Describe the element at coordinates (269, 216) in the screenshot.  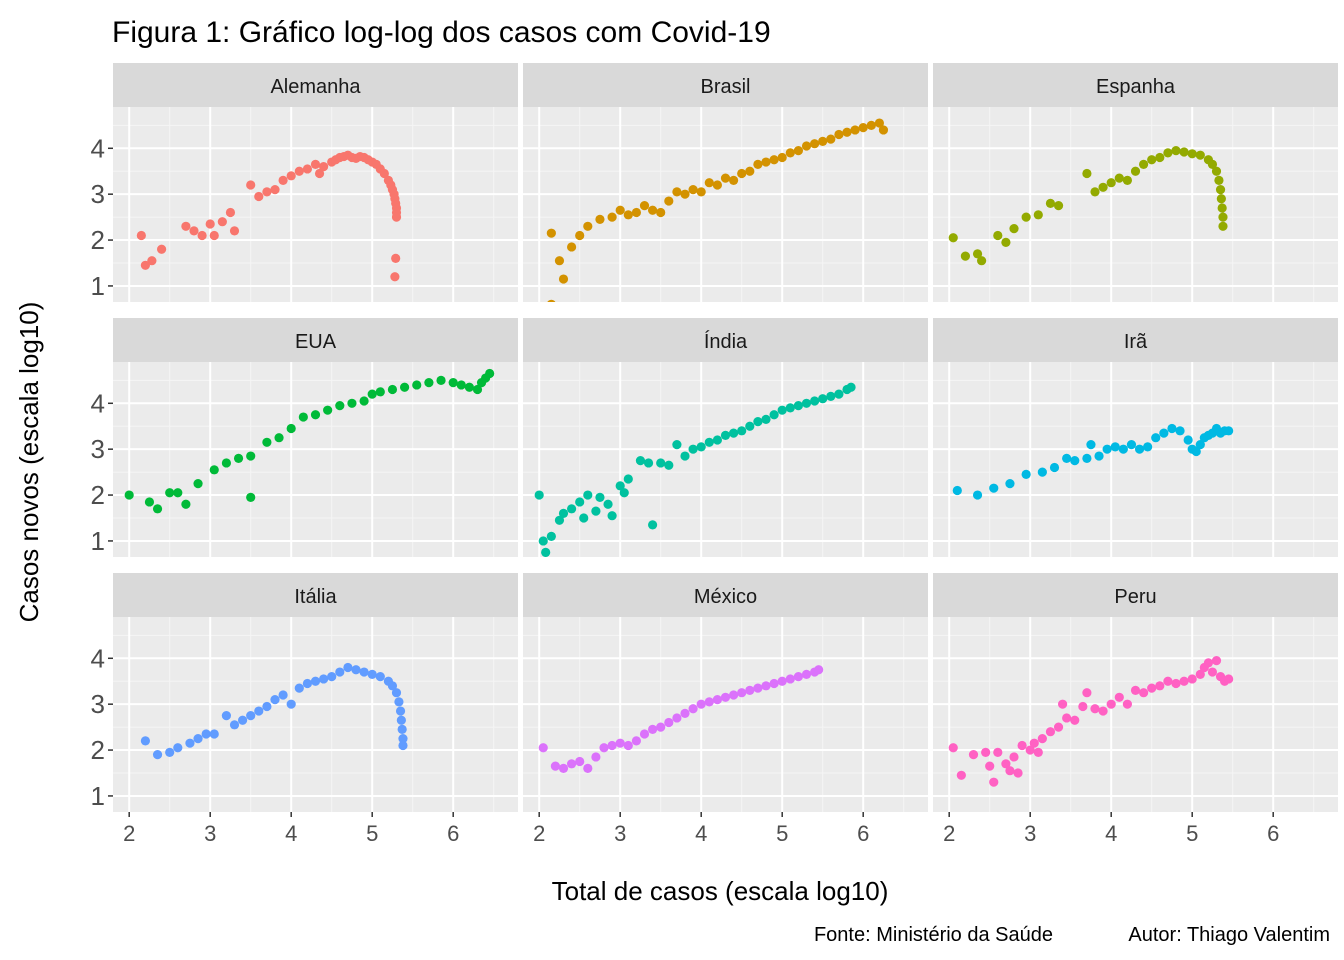
I see `series-alemanha` at that location.